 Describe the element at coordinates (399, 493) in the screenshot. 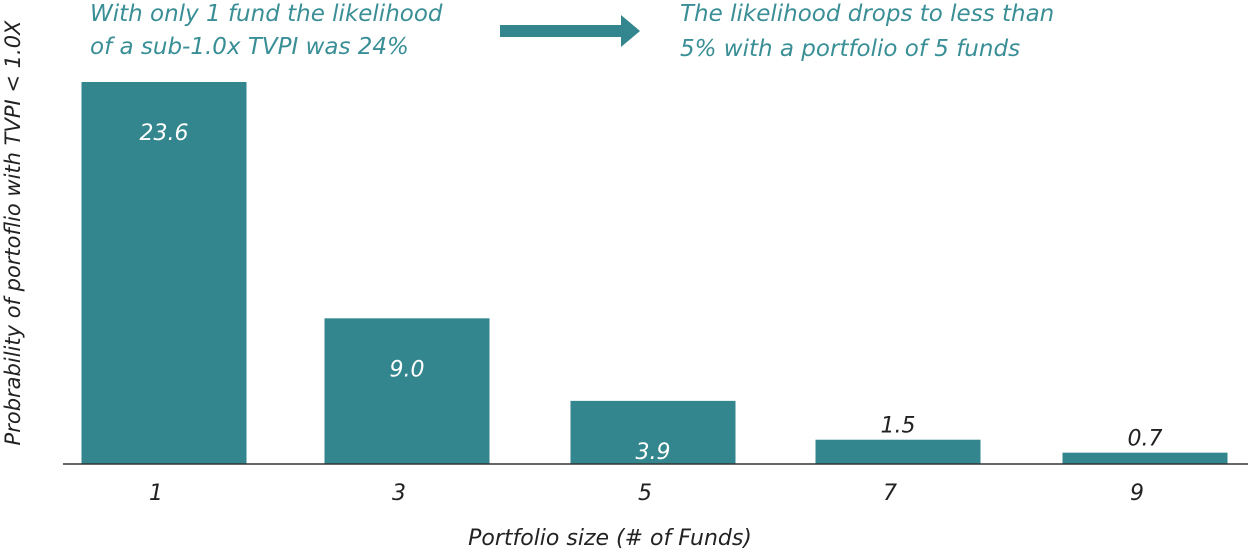

I see `x-tick-label-3: 3` at that location.